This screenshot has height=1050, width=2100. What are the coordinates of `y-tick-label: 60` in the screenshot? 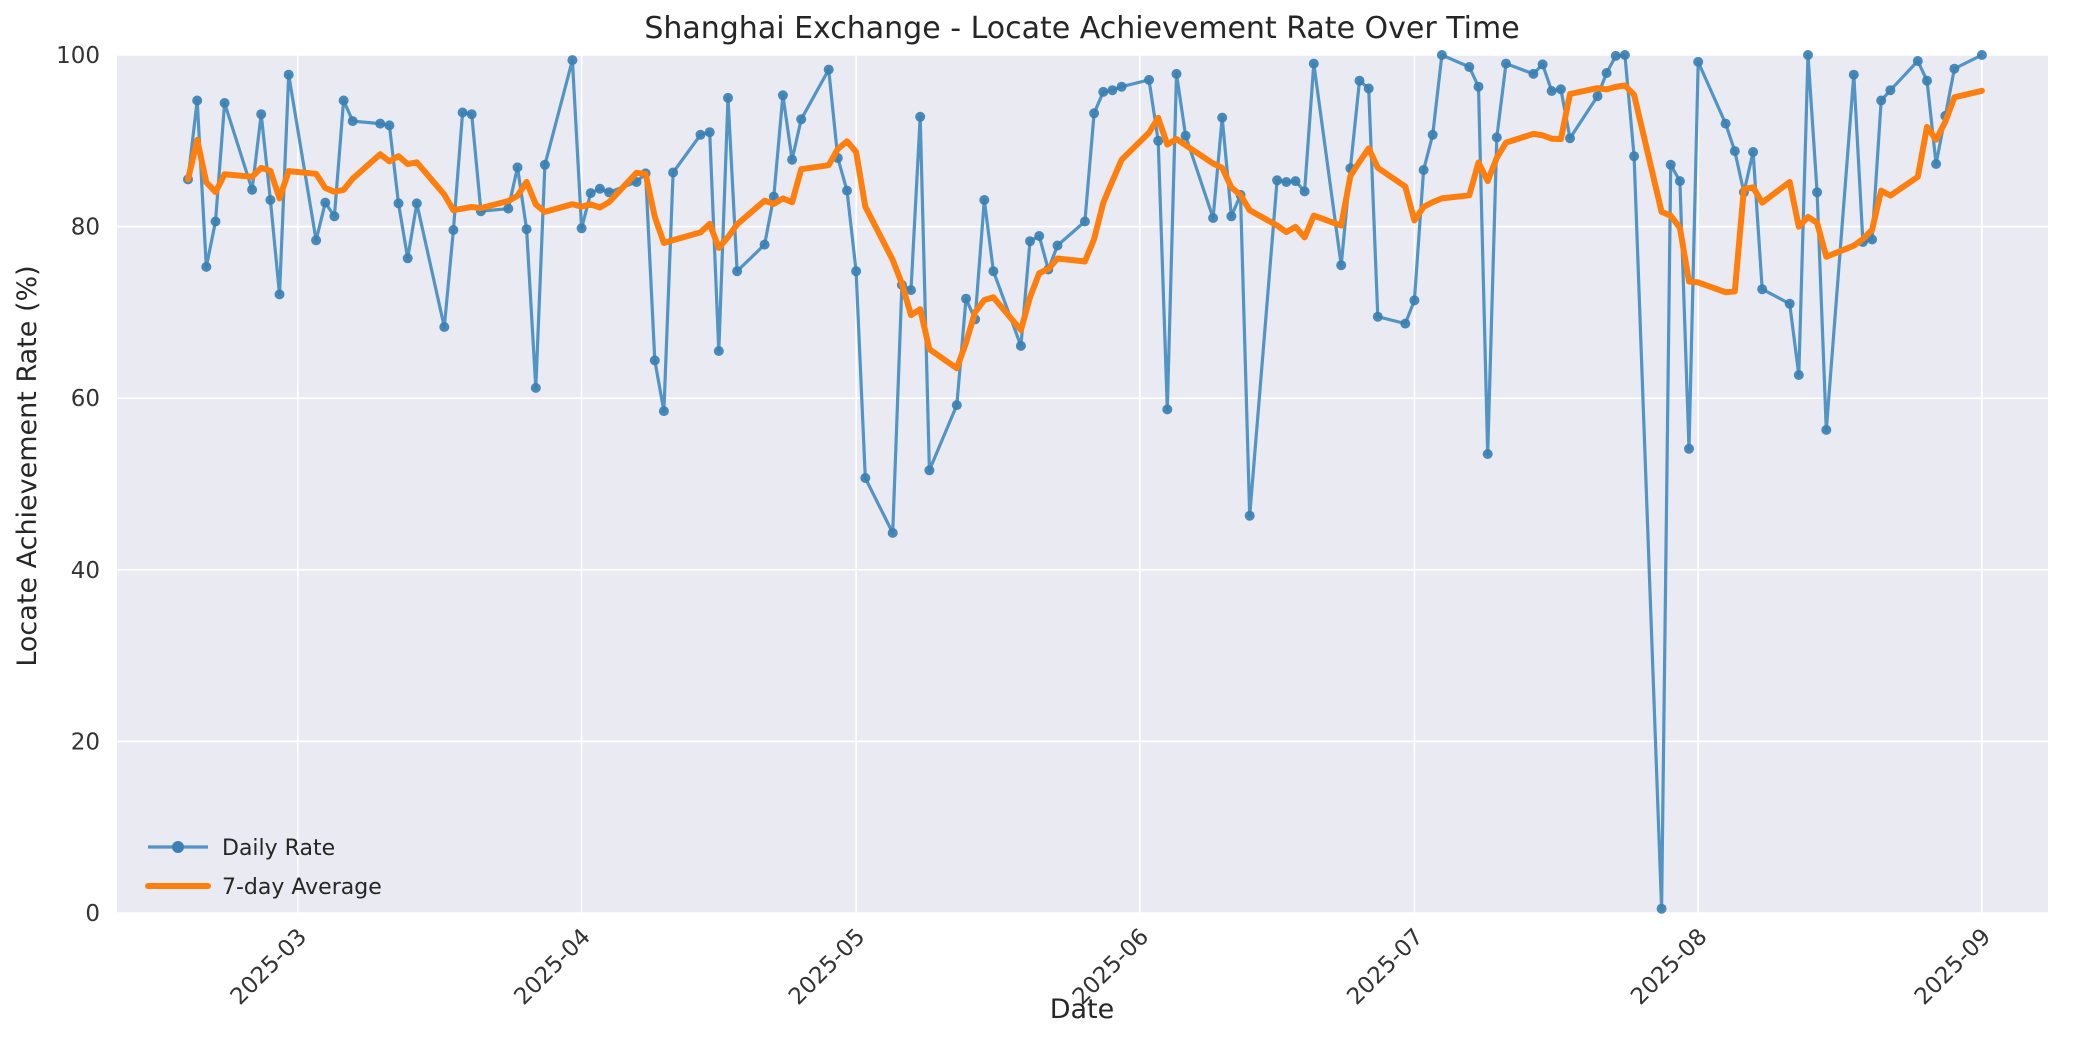 It's located at (85, 399).